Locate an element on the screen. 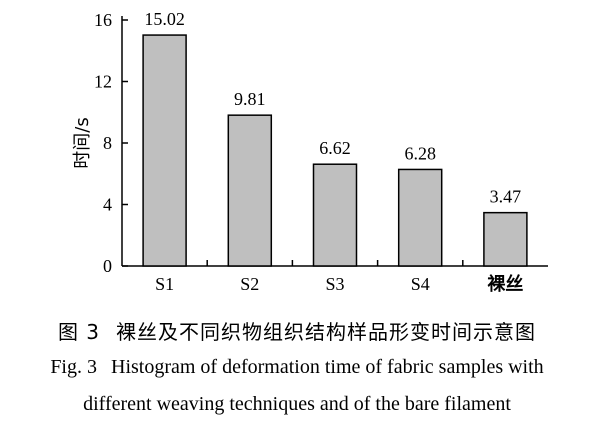  y-tick-label-4: 16 is located at coordinates (103, 20).